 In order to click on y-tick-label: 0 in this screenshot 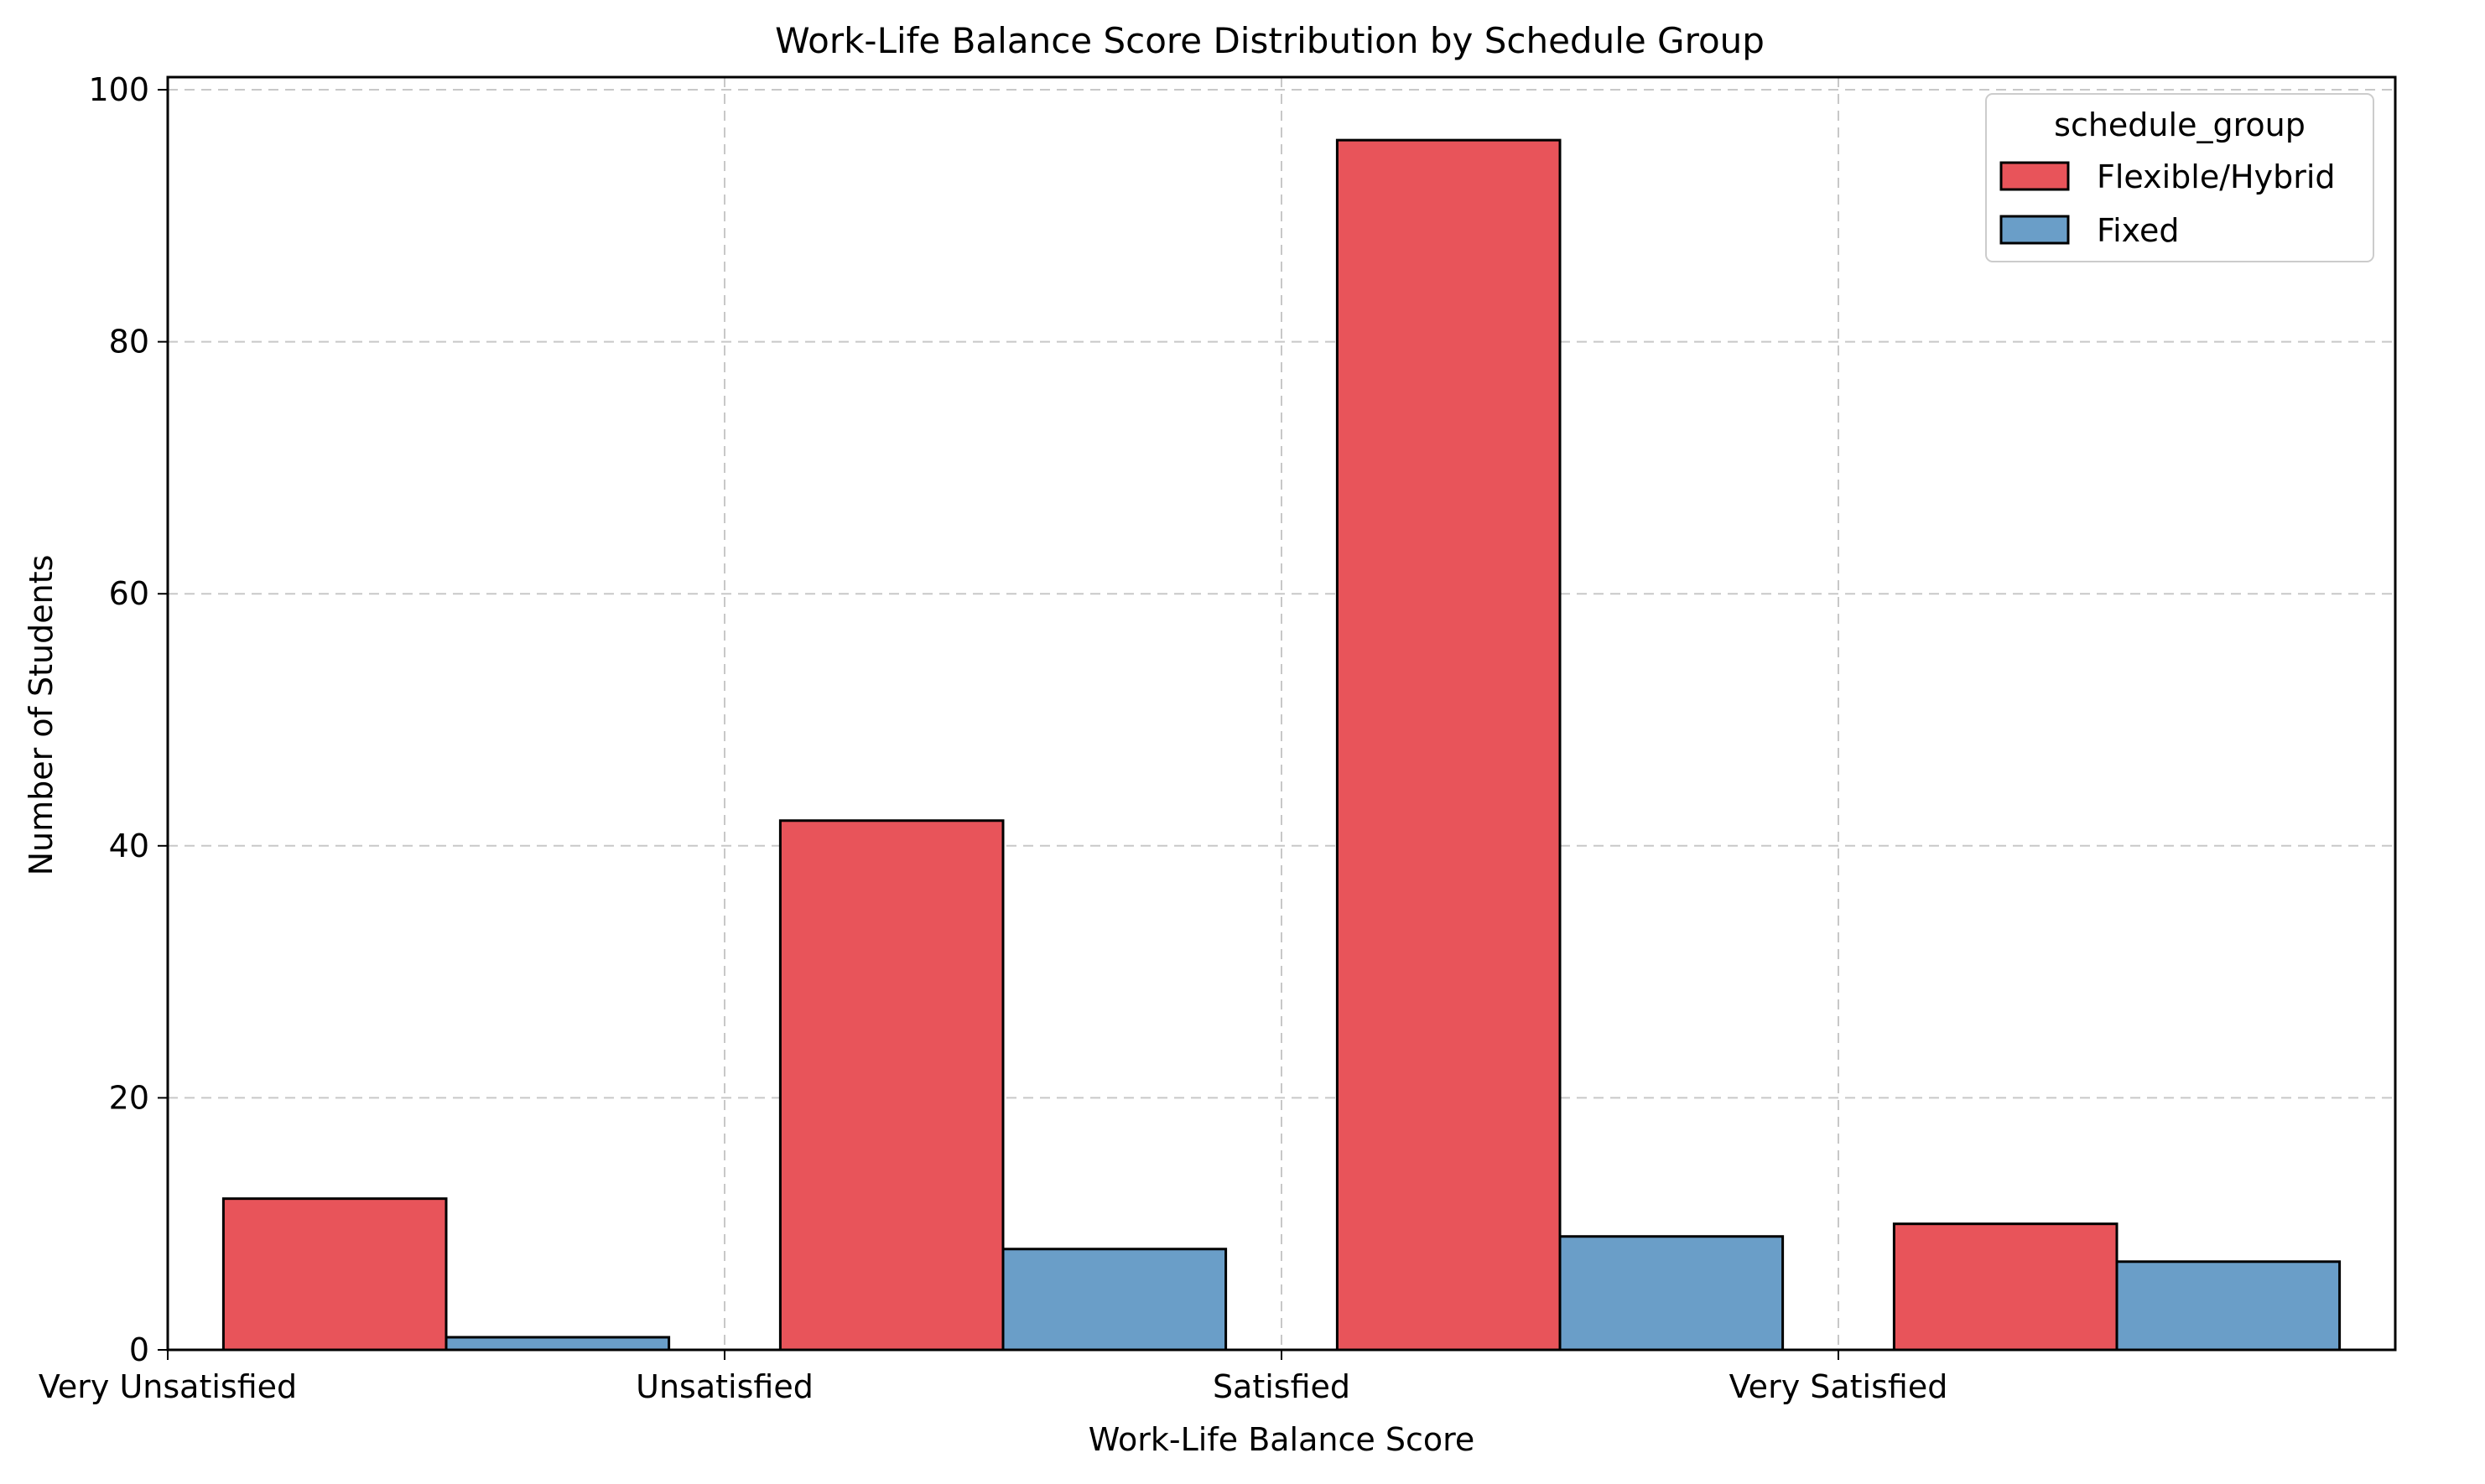, I will do `click(139, 1349)`.